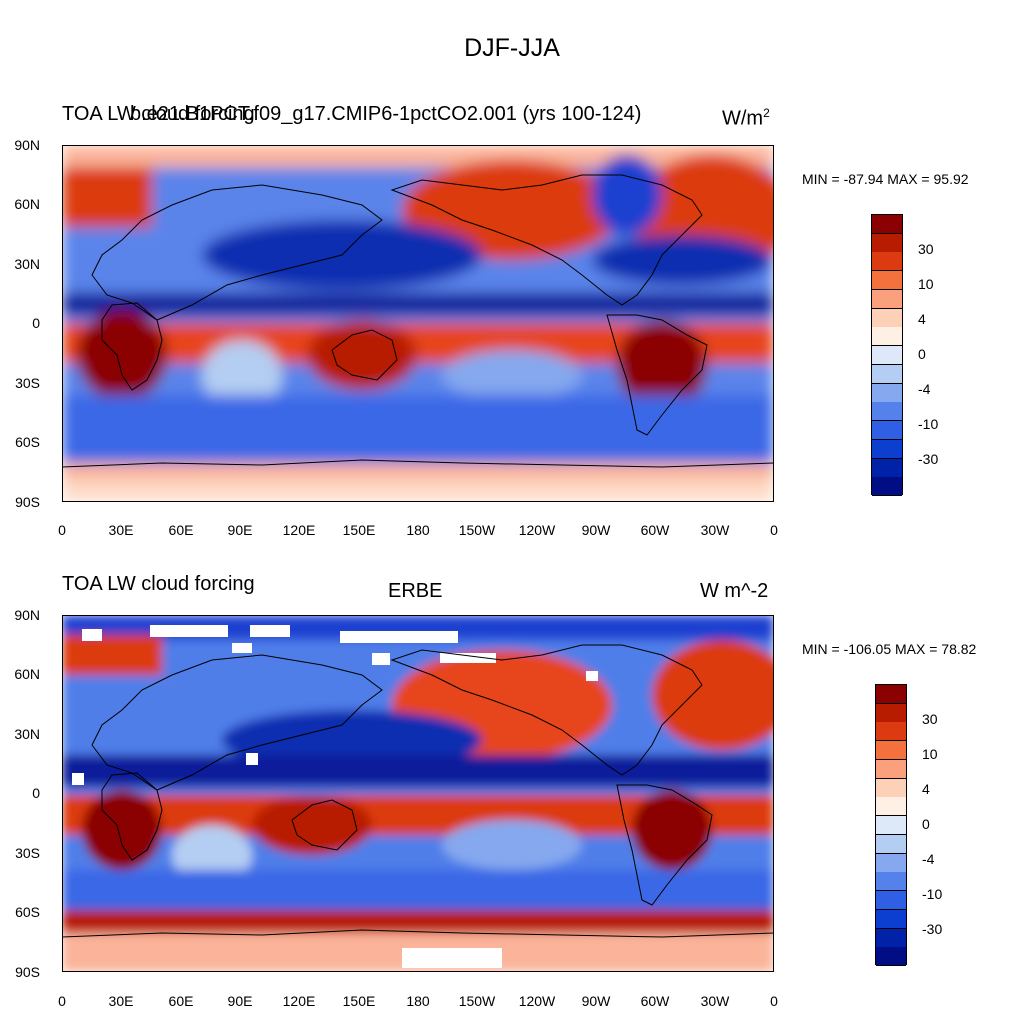  What do you see at coordinates (746, 118) in the screenshot?
I see `panel-units: W/m2` at bounding box center [746, 118].